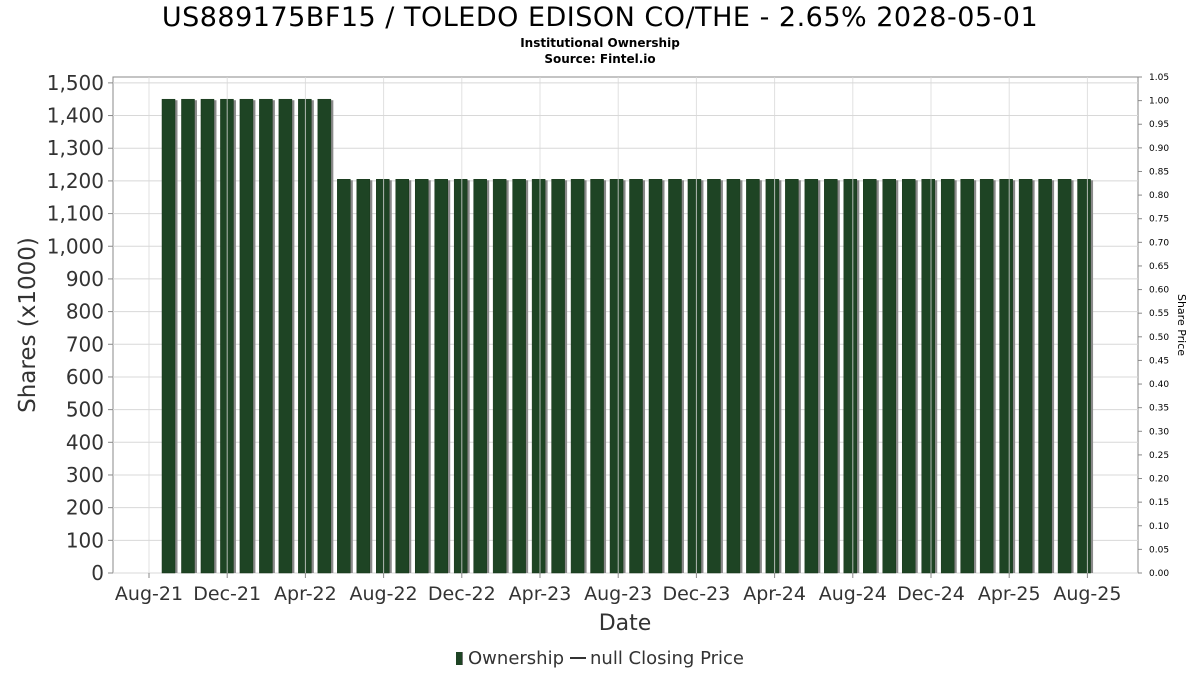  What do you see at coordinates (227, 594) in the screenshot?
I see `x-tick-label: Dec-21` at bounding box center [227, 594].